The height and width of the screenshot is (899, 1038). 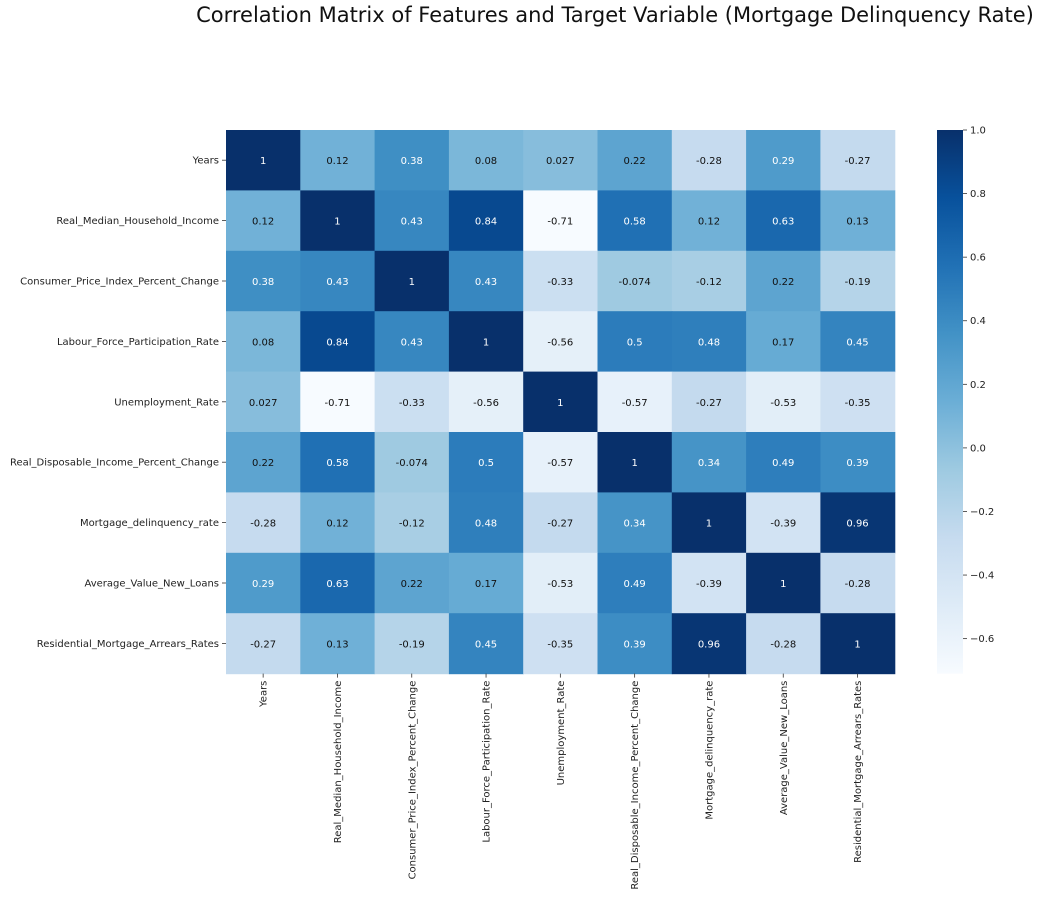 What do you see at coordinates (709, 644) in the screenshot?
I see `cell-value-label: 0.96` at bounding box center [709, 644].